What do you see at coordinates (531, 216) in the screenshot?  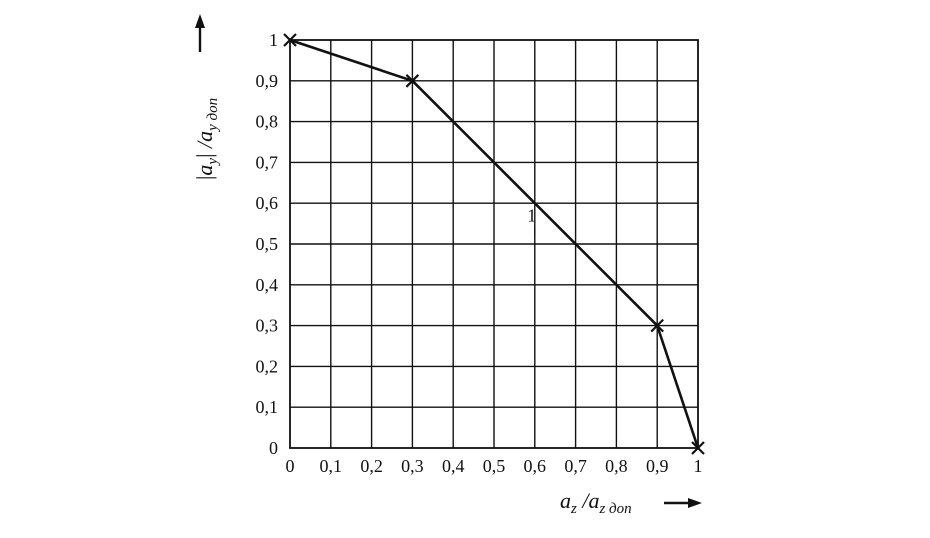 I see `series-label: 1` at bounding box center [531, 216].